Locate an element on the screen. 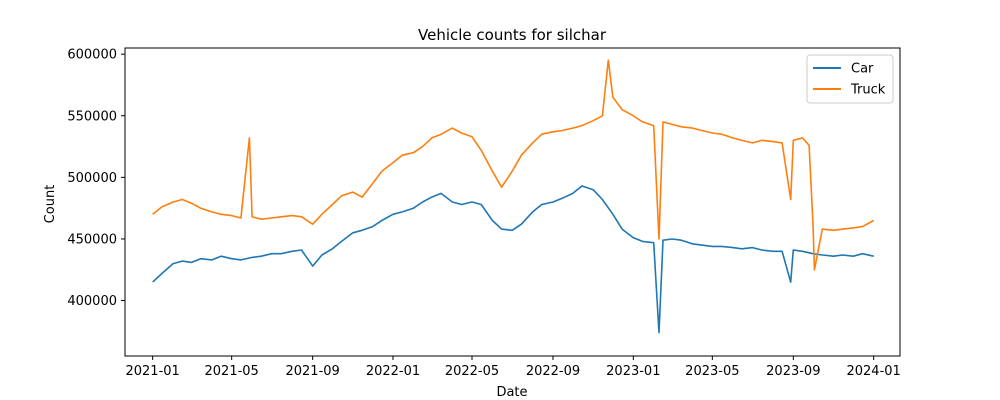 Image resolution: width=1000 pixels, height=400 pixels. x-tick-label: 2022-01 is located at coordinates (393, 371).